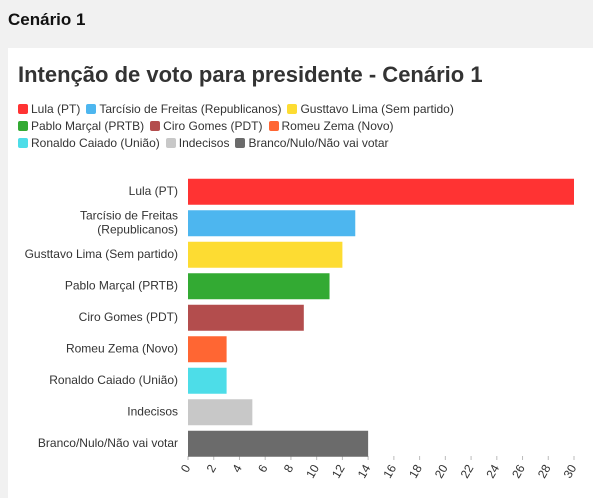 Image resolution: width=593 pixels, height=498 pixels. I want to click on legend-label: Ciro Gomes (PDT), so click(213, 126).